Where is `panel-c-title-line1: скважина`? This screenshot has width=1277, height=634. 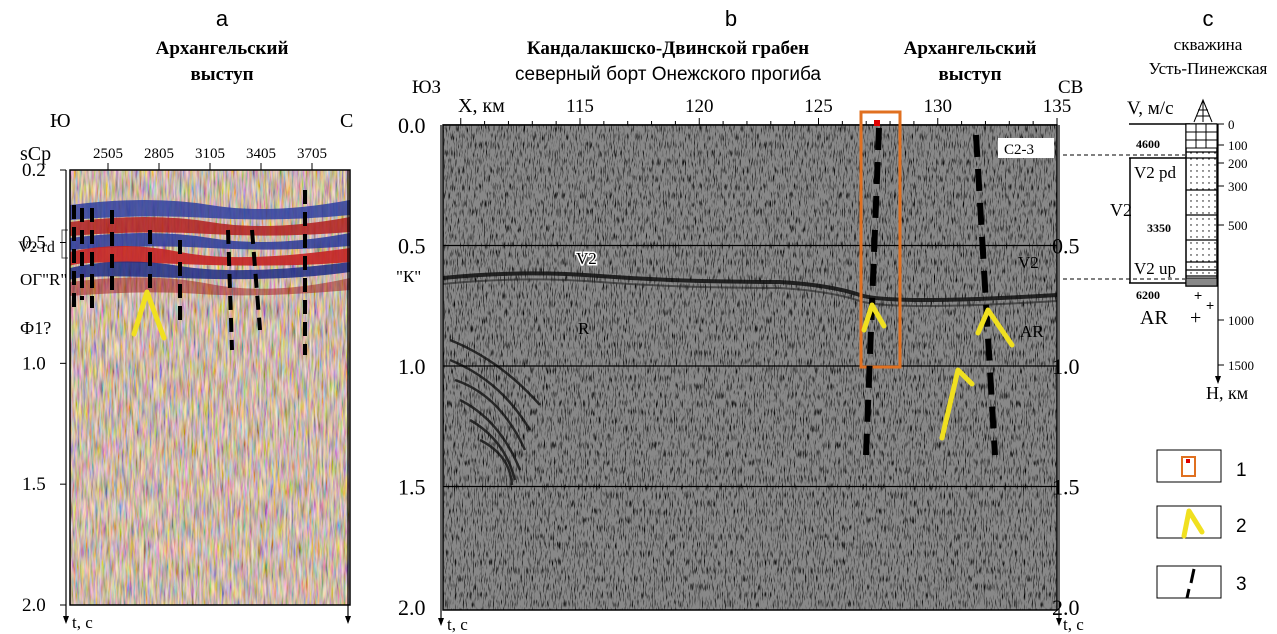
panel-c-title-line1: скважина is located at coordinates (1208, 44).